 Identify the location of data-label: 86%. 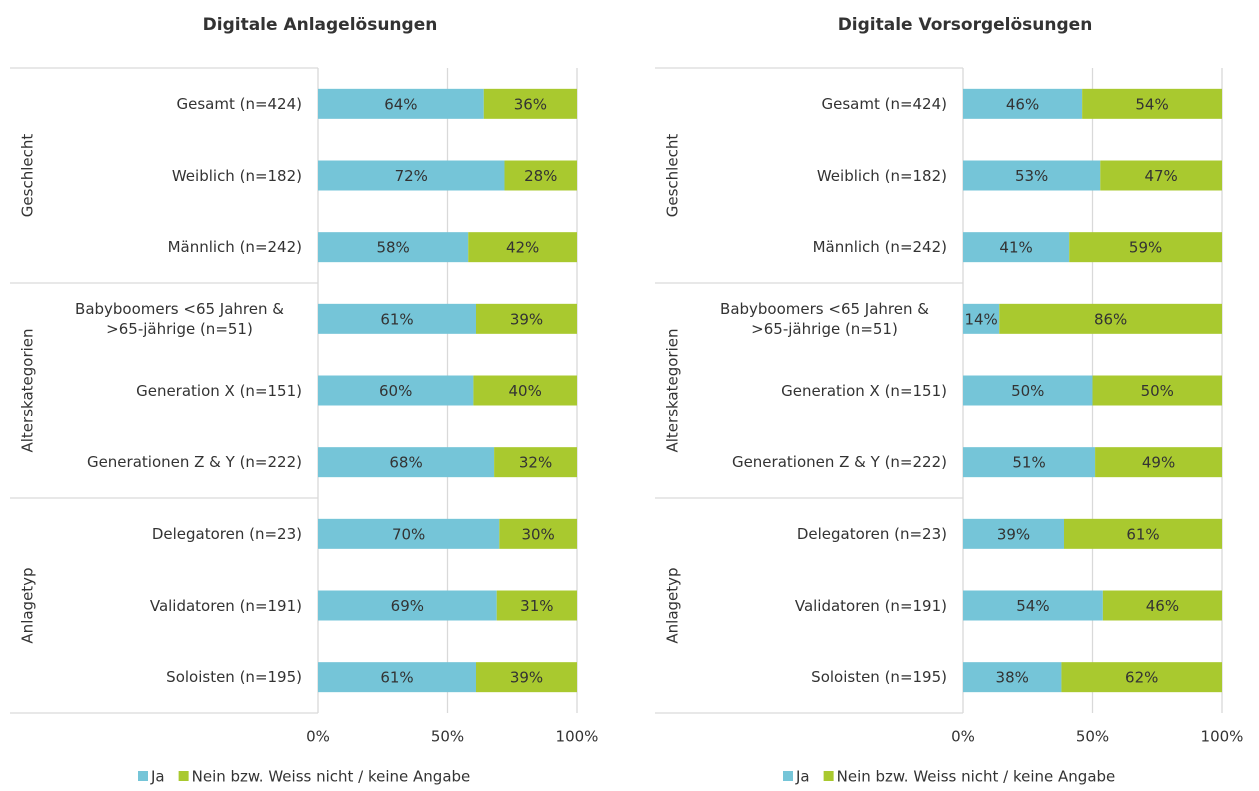
(1110, 319).